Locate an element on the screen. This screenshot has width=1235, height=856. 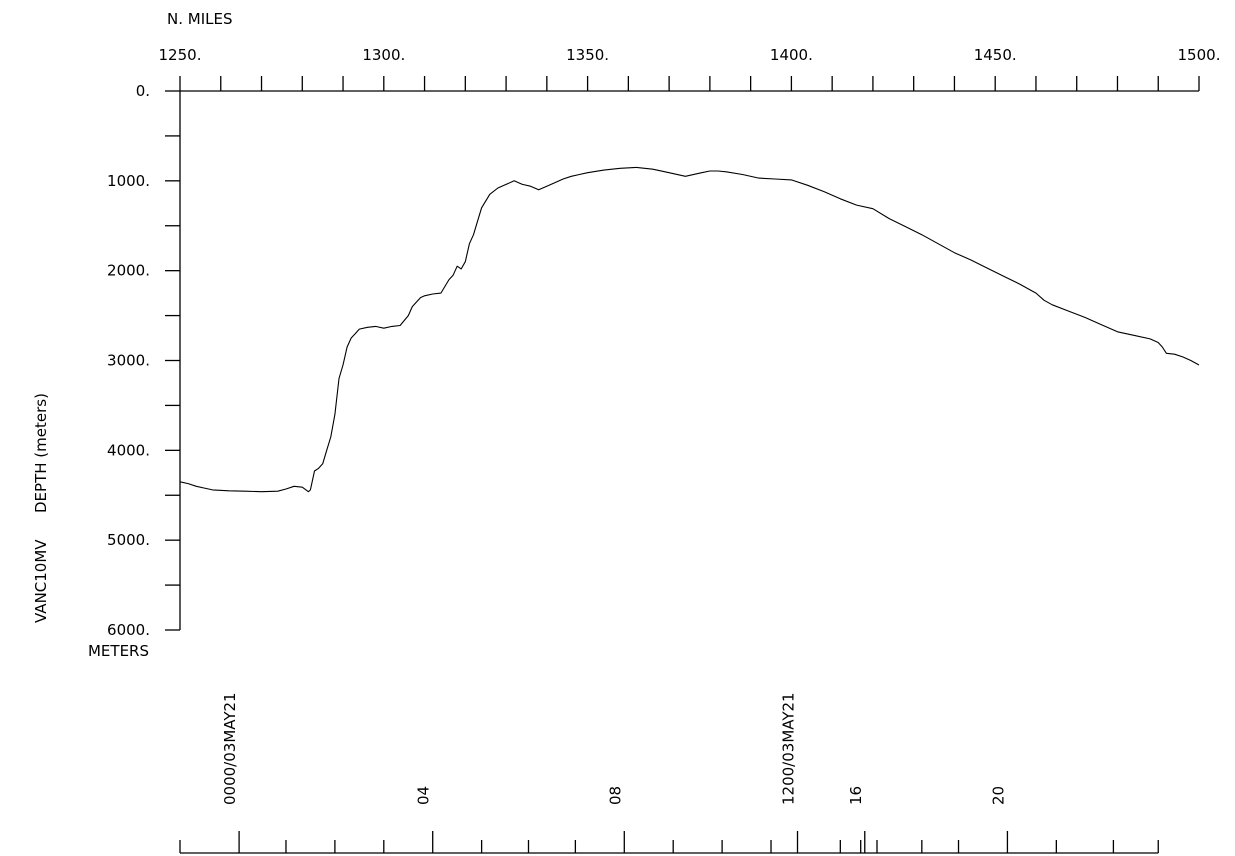
time-axis-label: 0000/03MAY21 is located at coordinates (230, 748).